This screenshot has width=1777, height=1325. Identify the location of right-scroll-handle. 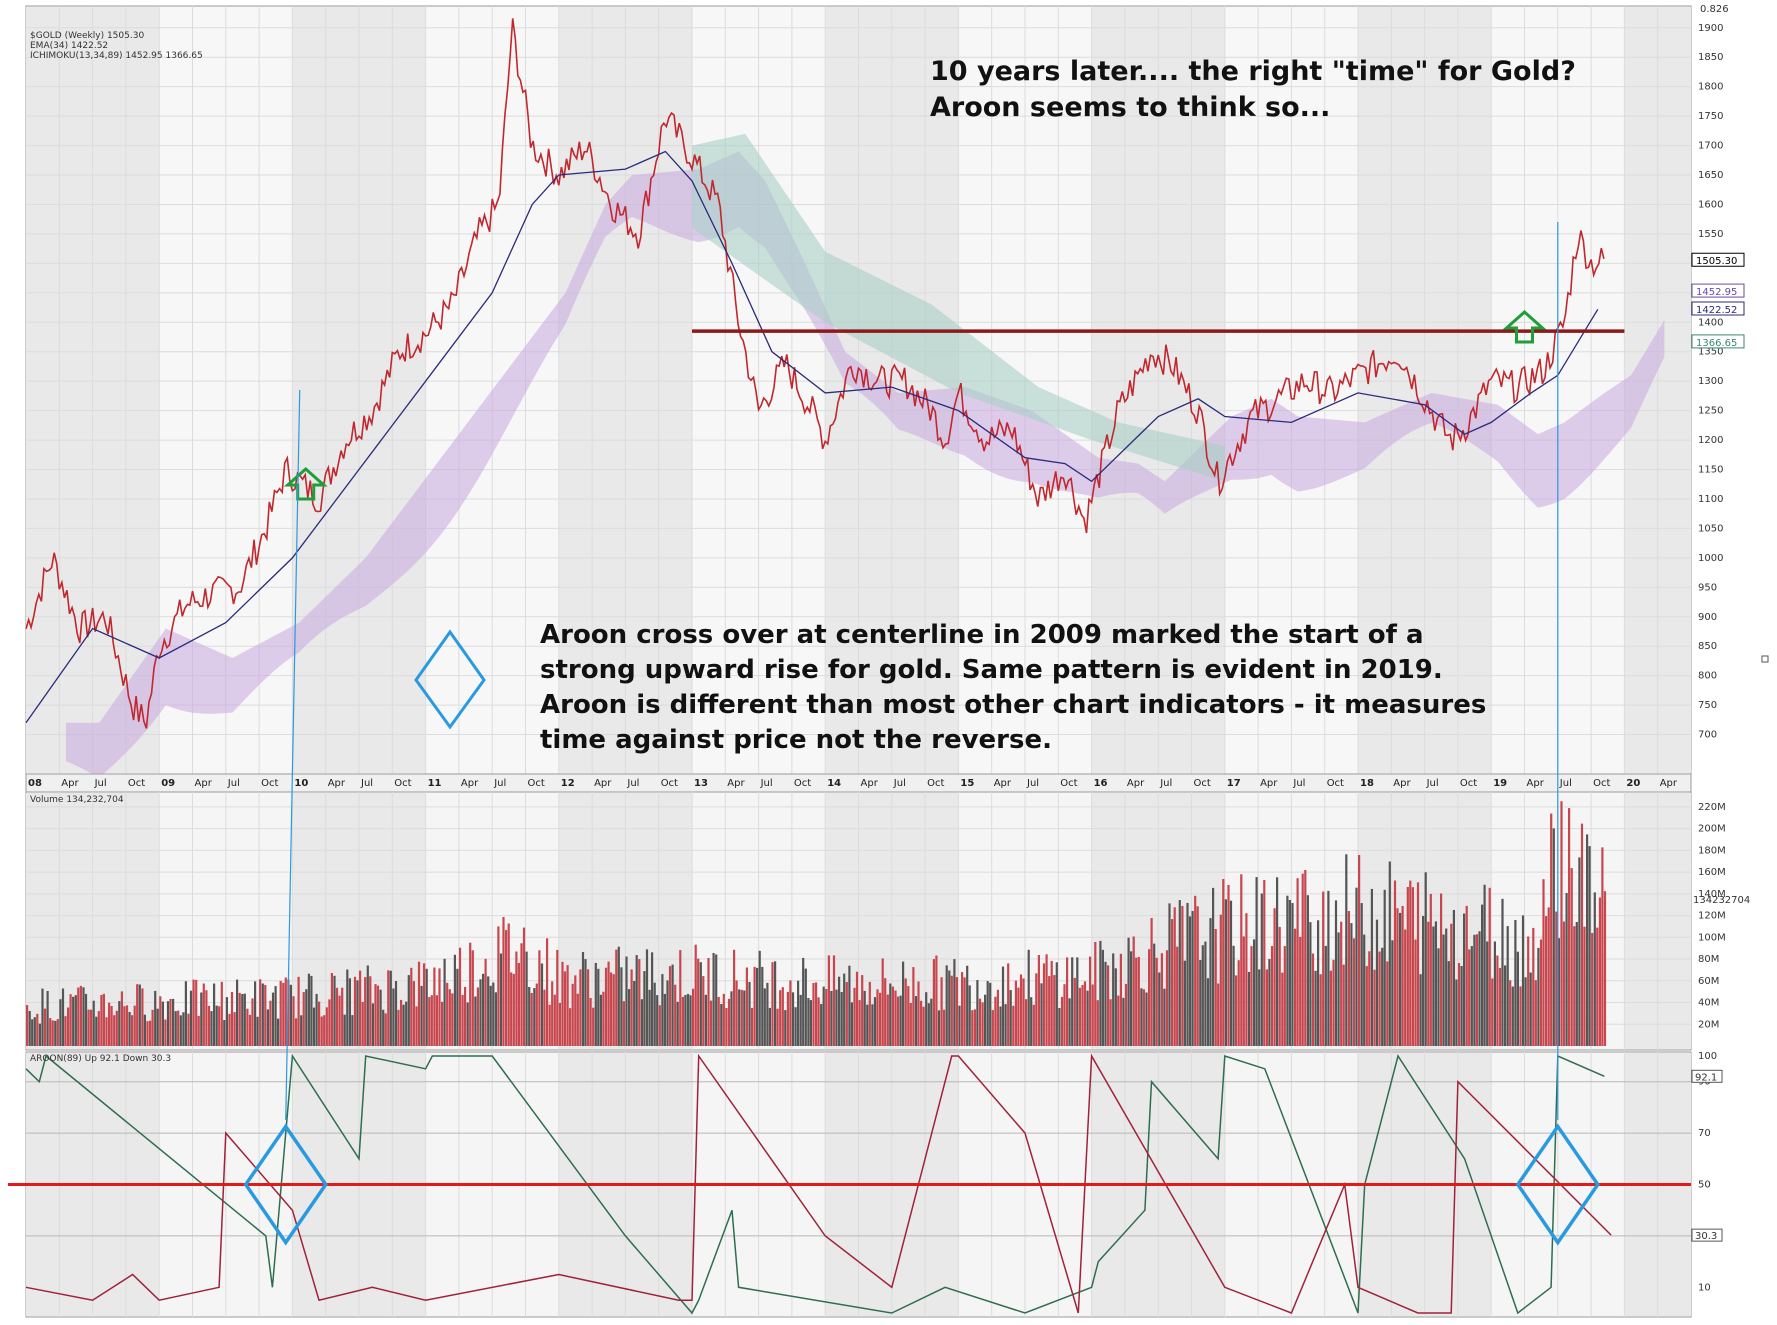
(1765, 659).